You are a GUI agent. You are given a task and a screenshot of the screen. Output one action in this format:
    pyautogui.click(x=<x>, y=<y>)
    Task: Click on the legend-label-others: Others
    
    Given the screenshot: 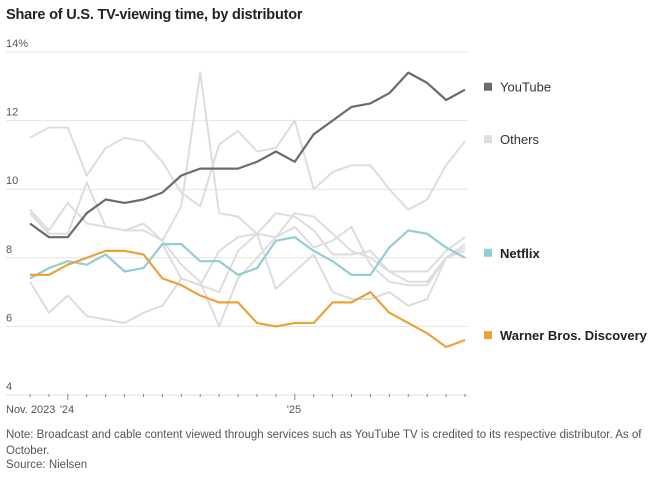 What is the action you would take?
    pyautogui.click(x=520, y=139)
    